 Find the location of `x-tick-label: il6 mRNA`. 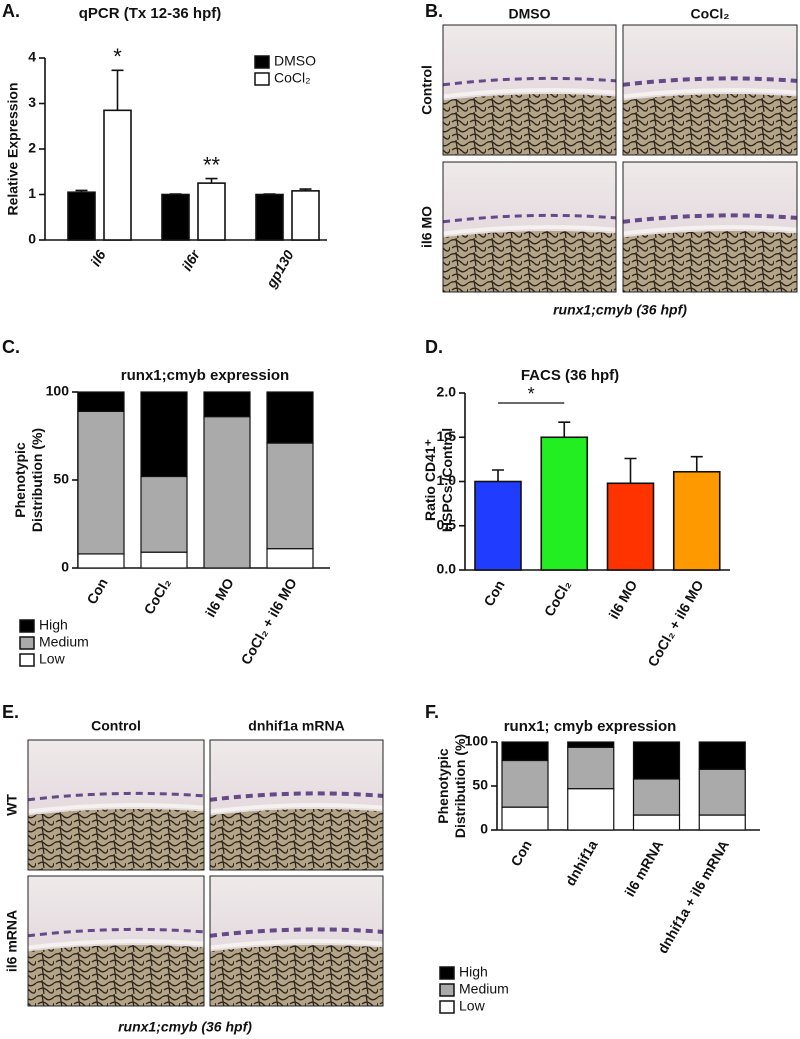

x-tick-label: il6 mRNA is located at coordinates (643, 868).